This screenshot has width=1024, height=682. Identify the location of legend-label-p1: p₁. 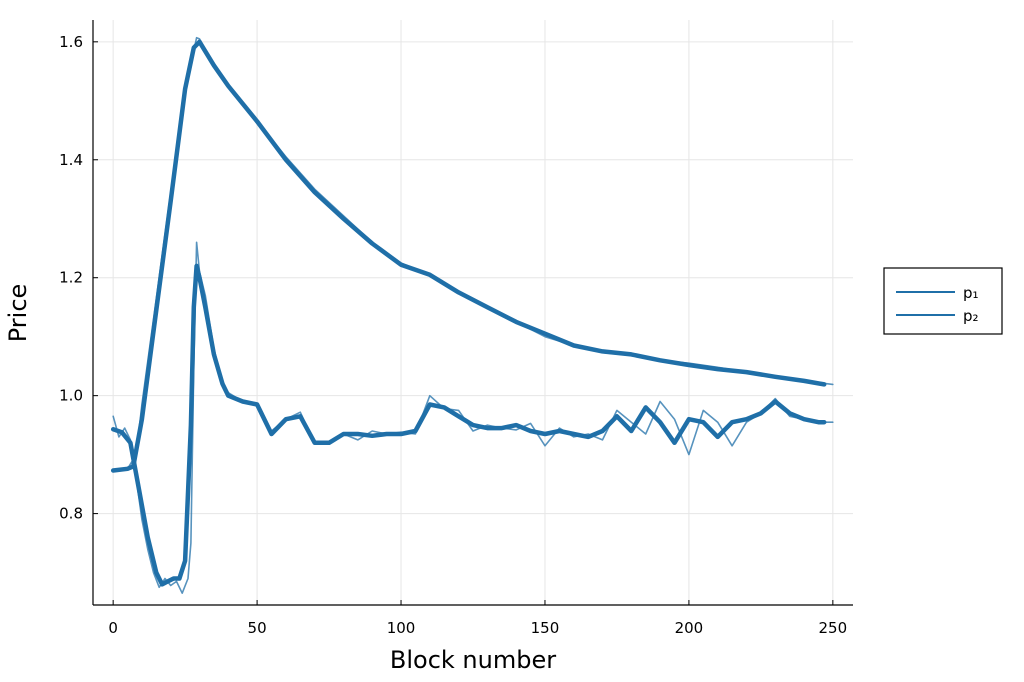
(971, 293).